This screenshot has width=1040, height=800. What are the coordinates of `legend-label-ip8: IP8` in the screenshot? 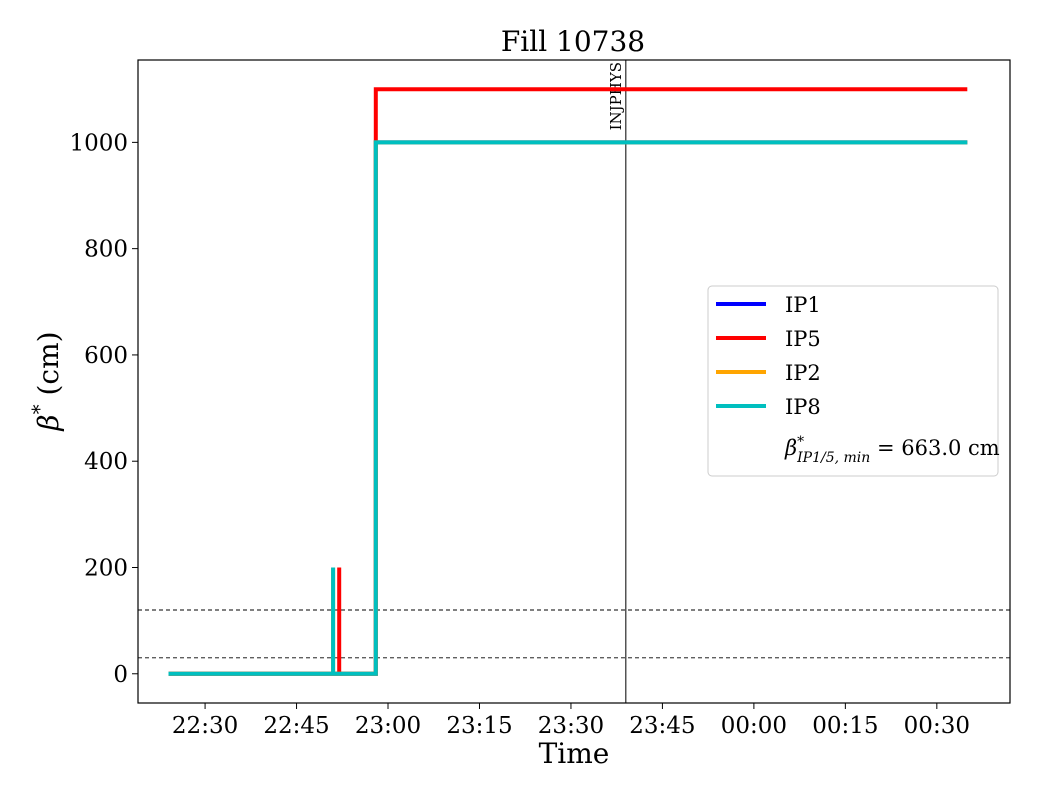 It's located at (803, 407).